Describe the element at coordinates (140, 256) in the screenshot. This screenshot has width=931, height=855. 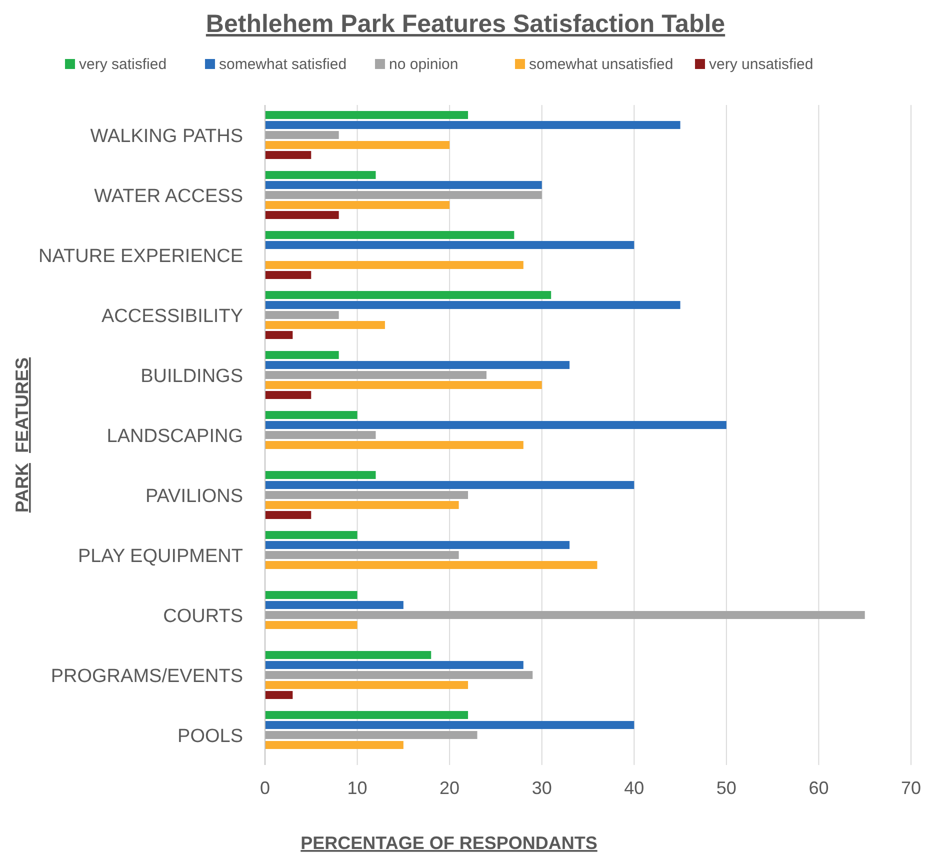
I see `y-tick-label: NATURE EXPERIENCE` at that location.